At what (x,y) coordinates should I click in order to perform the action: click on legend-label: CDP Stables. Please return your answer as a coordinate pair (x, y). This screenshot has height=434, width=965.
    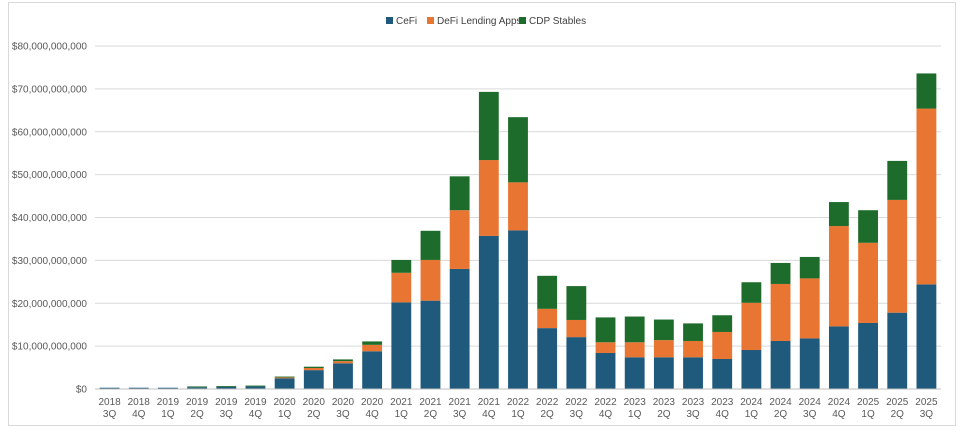
    Looking at the image, I should click on (557, 21).